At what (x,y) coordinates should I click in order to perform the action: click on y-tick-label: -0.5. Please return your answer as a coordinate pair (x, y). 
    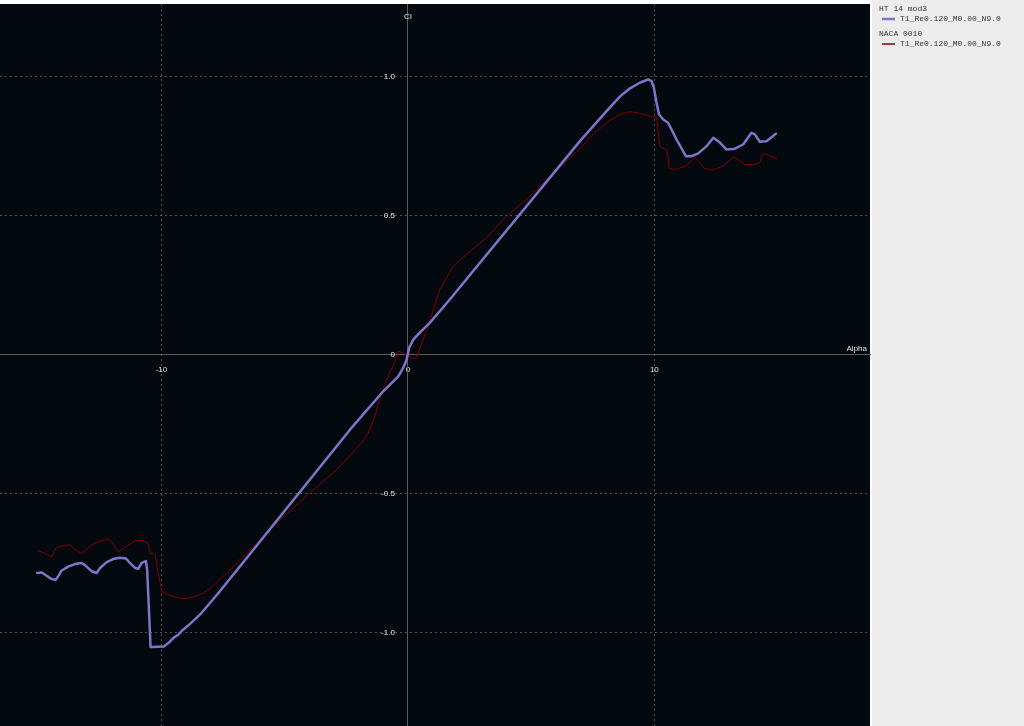
    Looking at the image, I should click on (388, 493).